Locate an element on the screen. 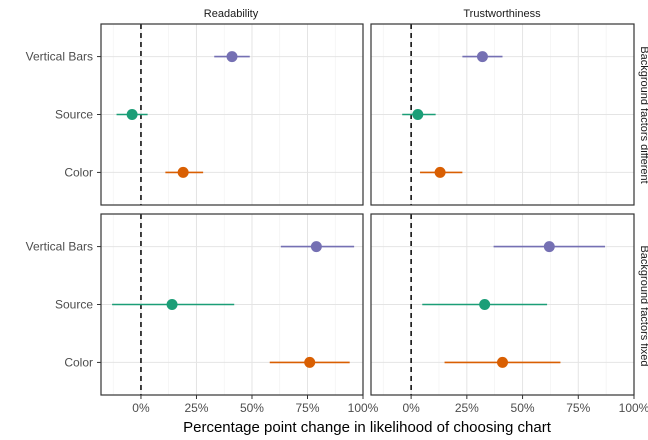 The image size is (648, 440). column-strip-readability: Readability is located at coordinates (231, 14).